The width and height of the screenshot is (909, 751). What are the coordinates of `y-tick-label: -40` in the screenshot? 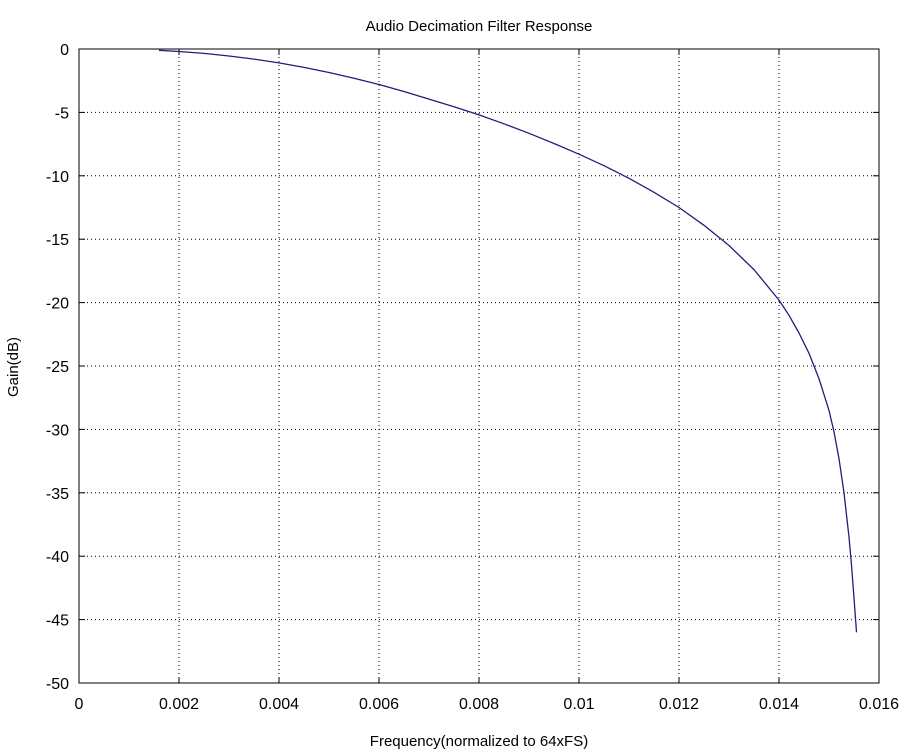 It's located at (57, 557).